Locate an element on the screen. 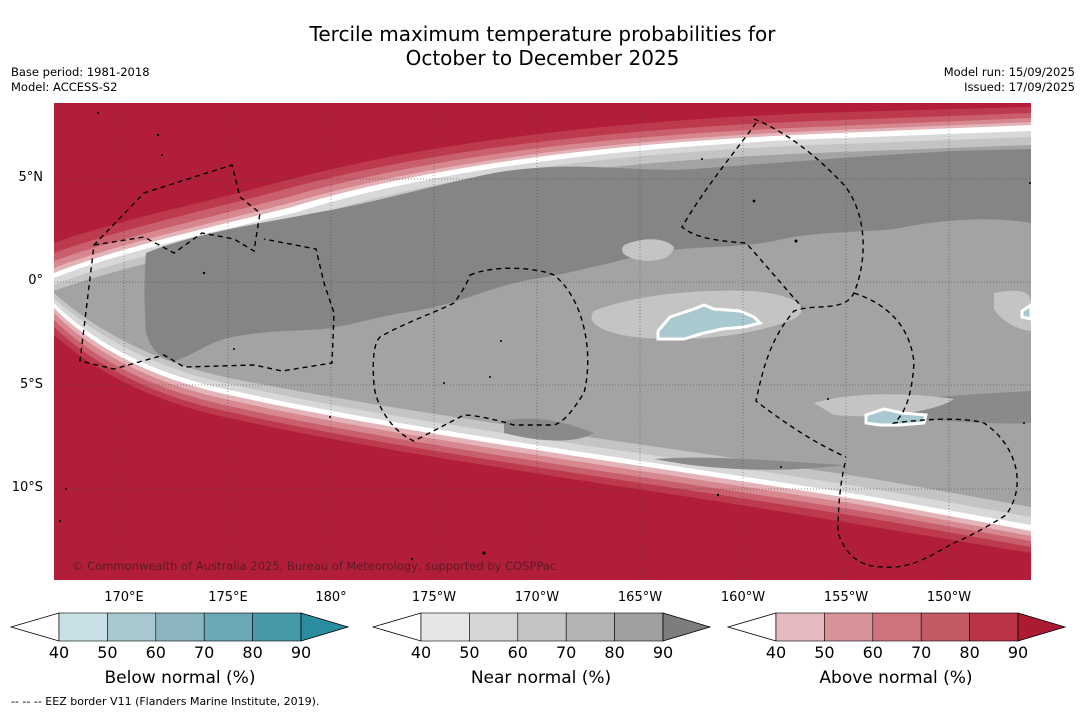 The height and width of the screenshot is (713, 1085). colorbar-label-below: Below normal (%) is located at coordinates (180, 678).